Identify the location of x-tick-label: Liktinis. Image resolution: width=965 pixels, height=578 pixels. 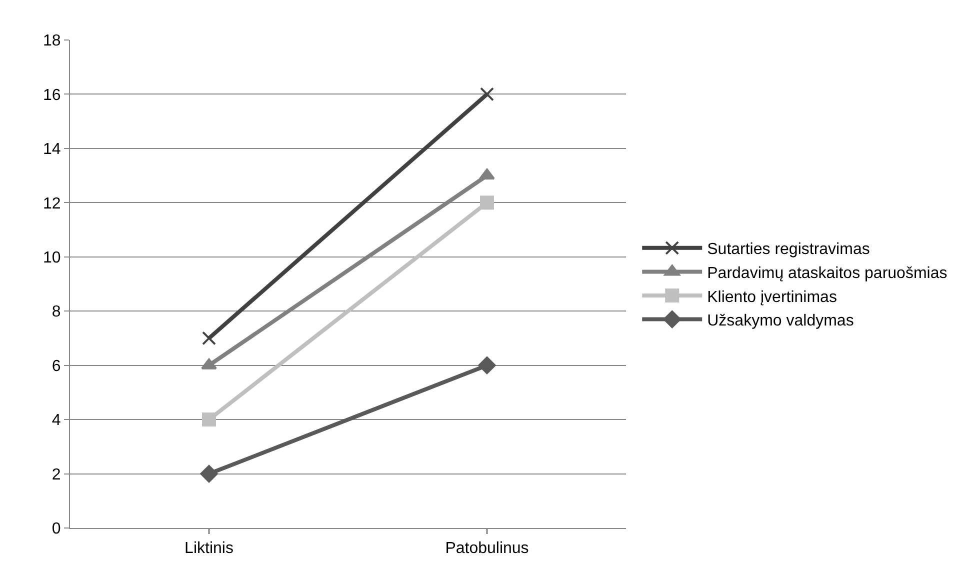
(209, 549).